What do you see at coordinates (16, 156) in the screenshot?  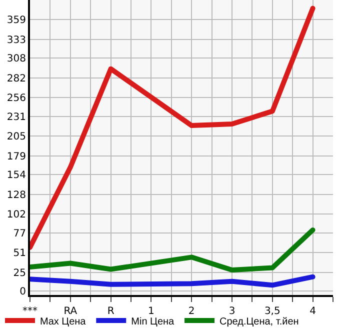 I see `y-tick-label: 179` at bounding box center [16, 156].